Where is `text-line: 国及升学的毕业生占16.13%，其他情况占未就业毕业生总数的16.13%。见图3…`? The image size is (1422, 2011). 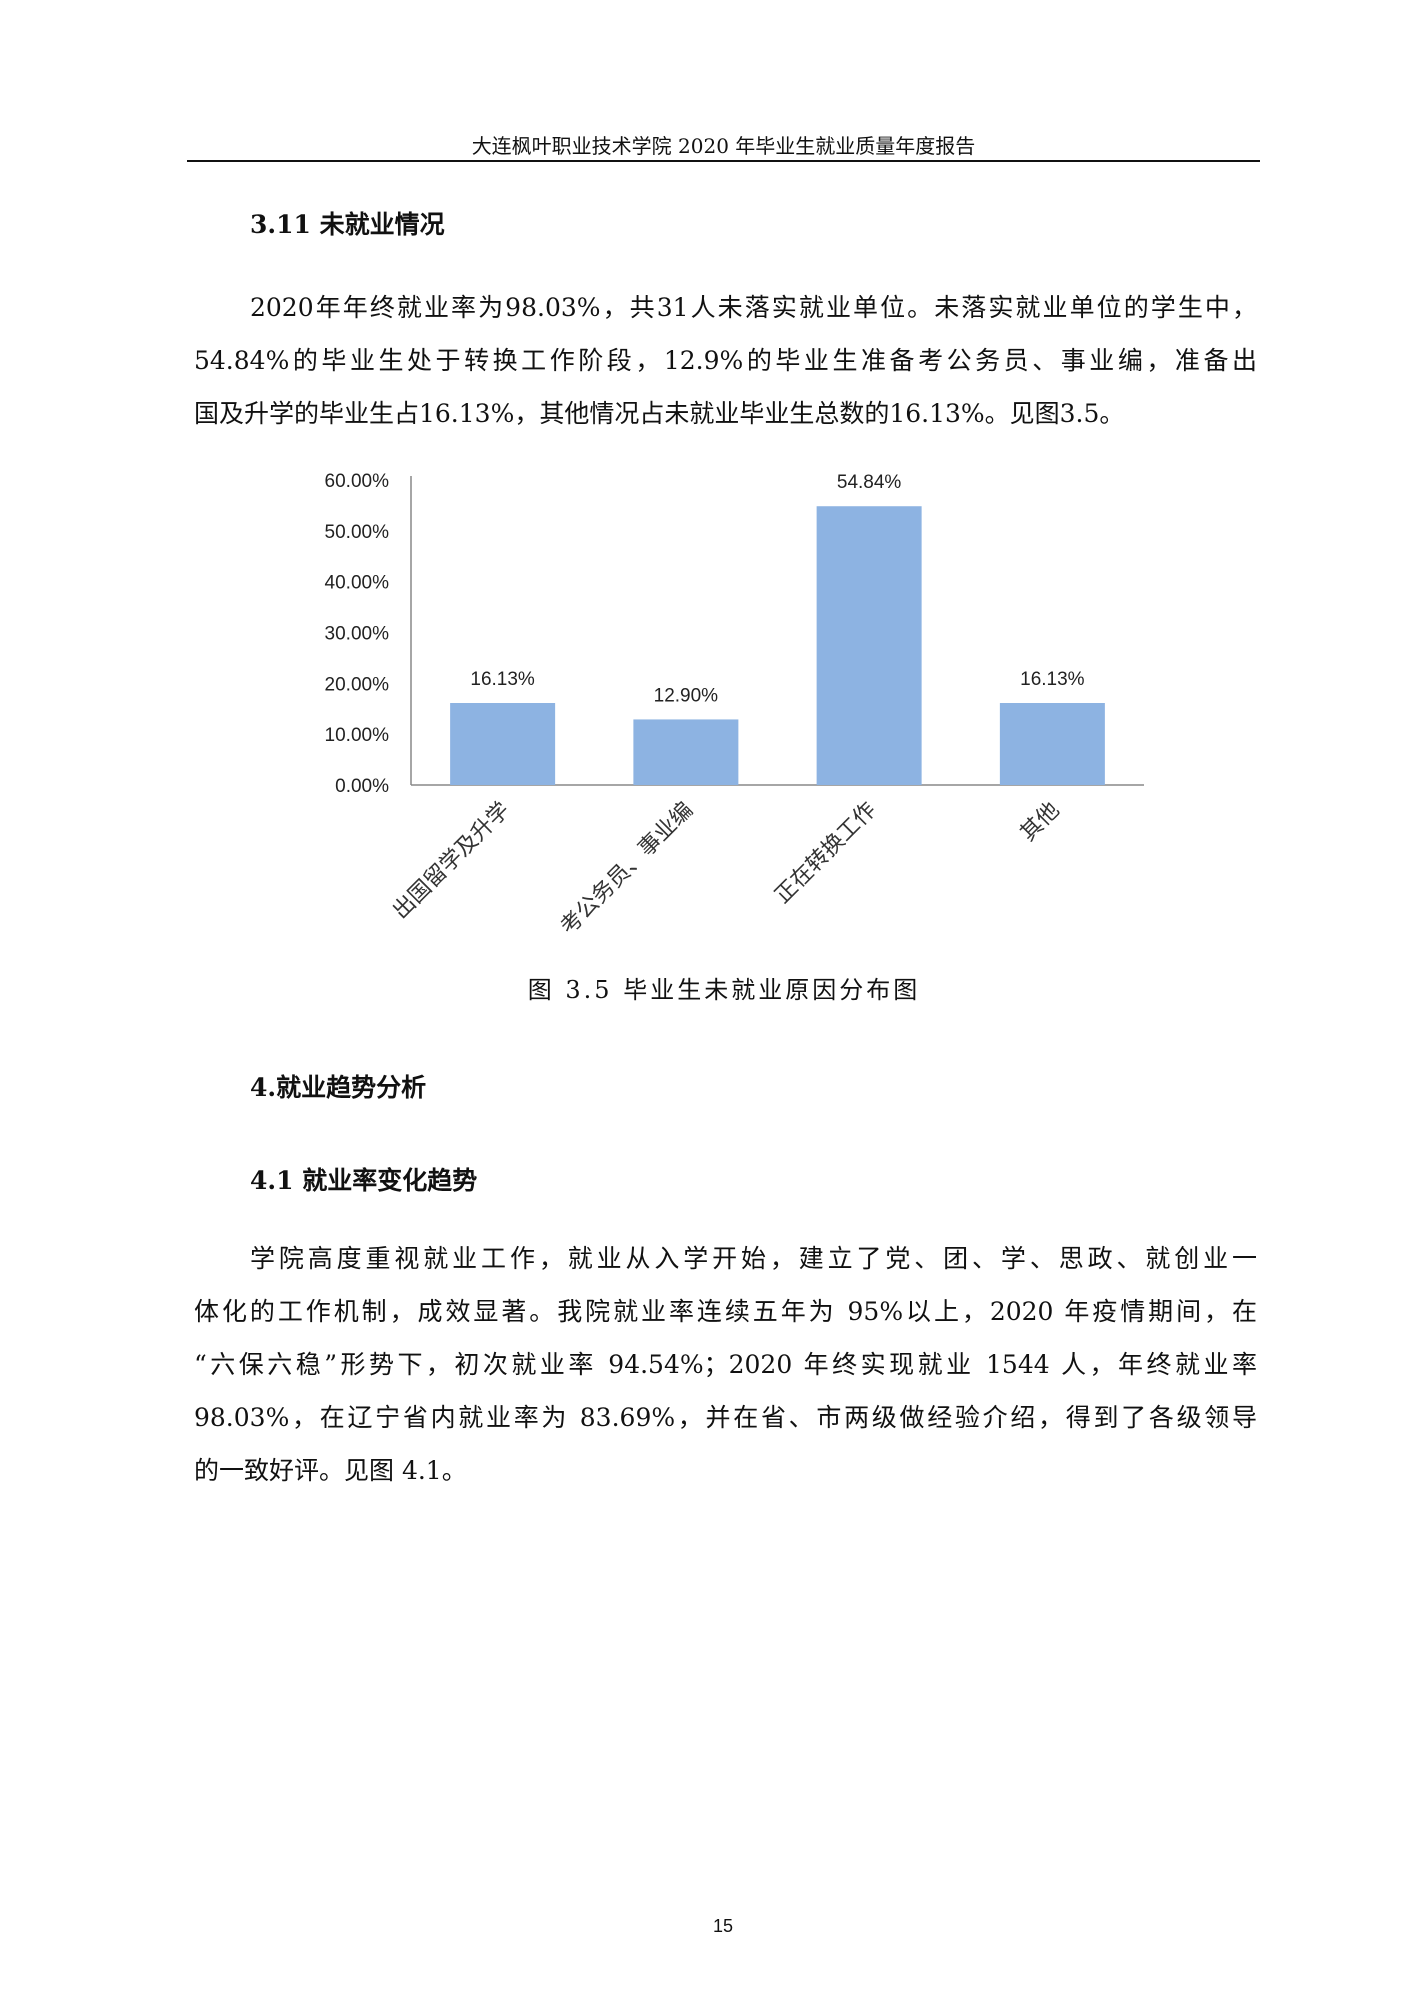 text-line: 国及升学的毕业生占16.13%，其他情况占未就业毕业生总数的16.13%。见图3… is located at coordinates (659, 413).